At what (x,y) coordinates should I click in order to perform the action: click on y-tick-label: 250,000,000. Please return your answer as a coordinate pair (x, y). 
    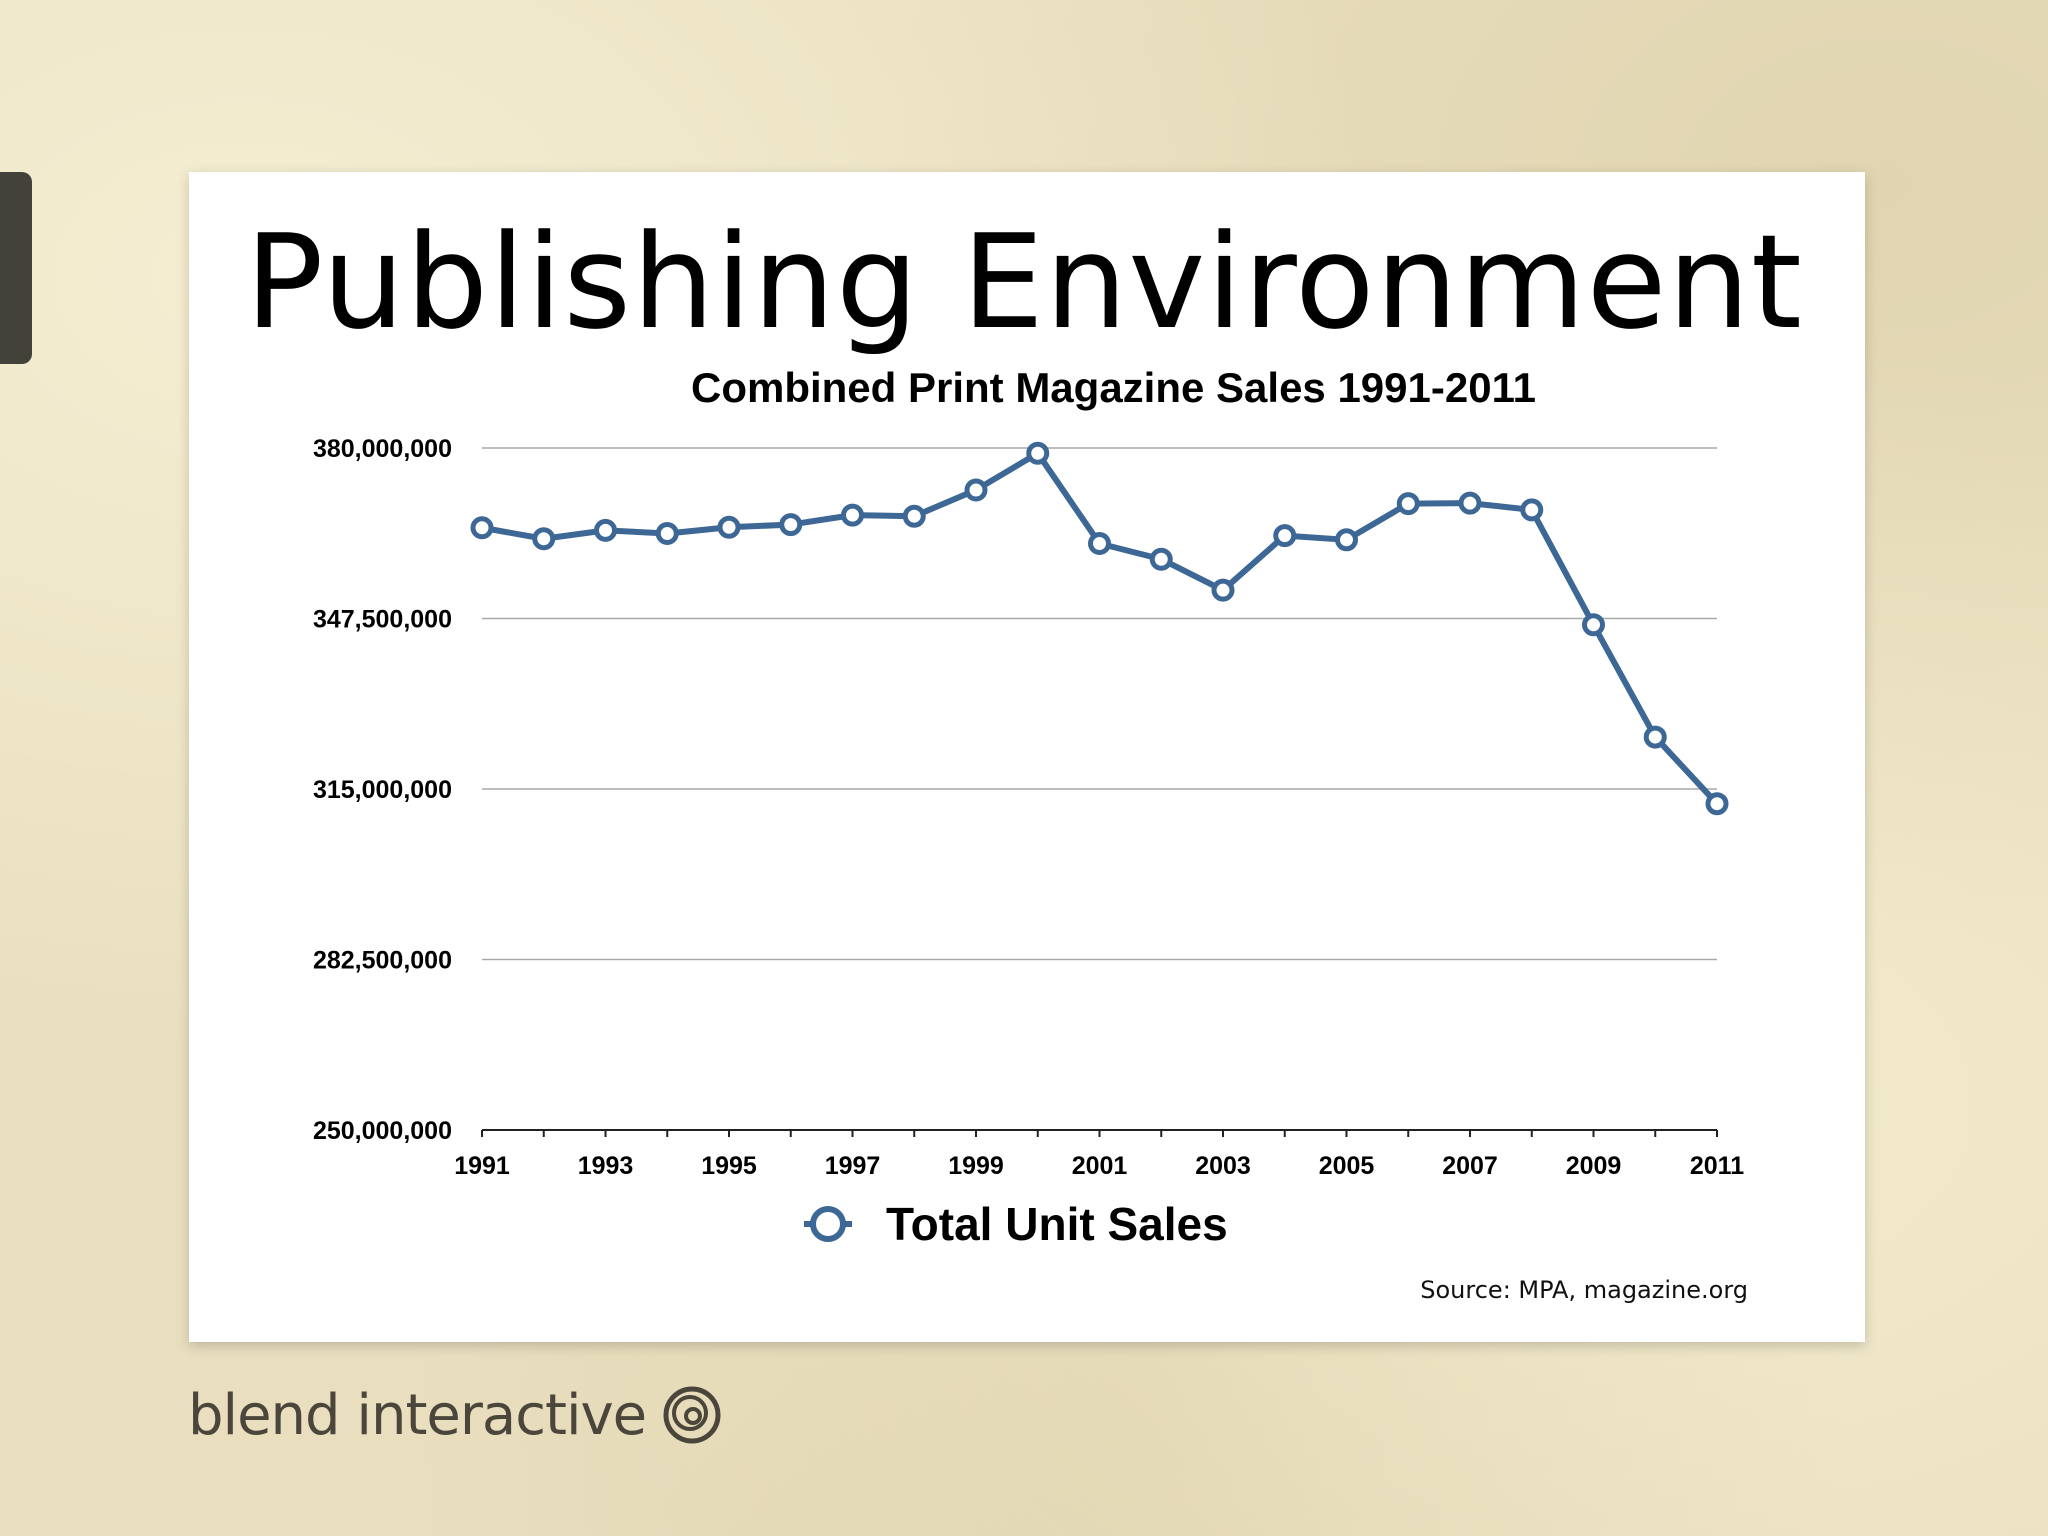
    Looking at the image, I should click on (382, 1131).